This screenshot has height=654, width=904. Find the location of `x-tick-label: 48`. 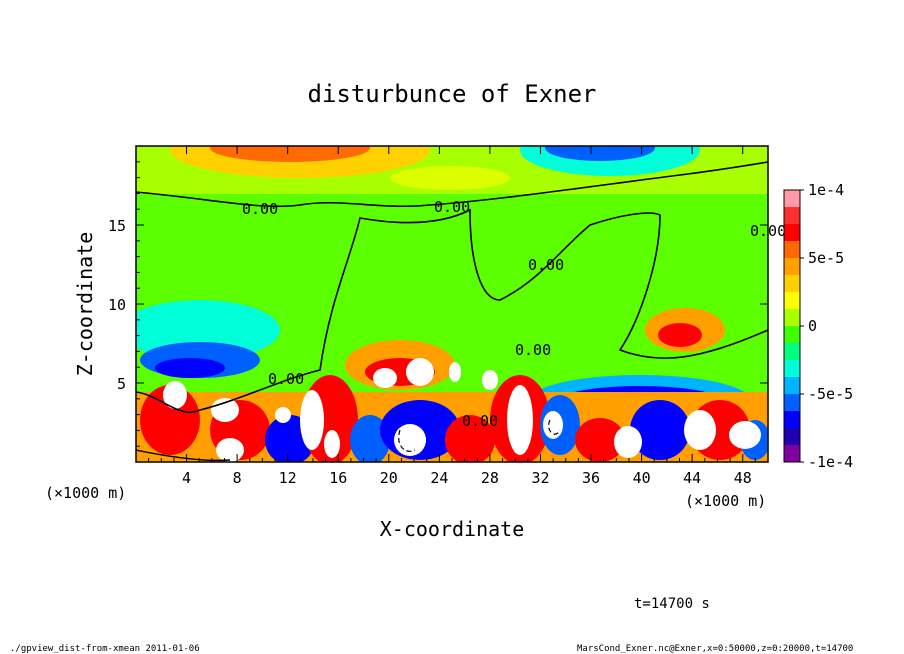

x-tick-label: 48 is located at coordinates (743, 478).